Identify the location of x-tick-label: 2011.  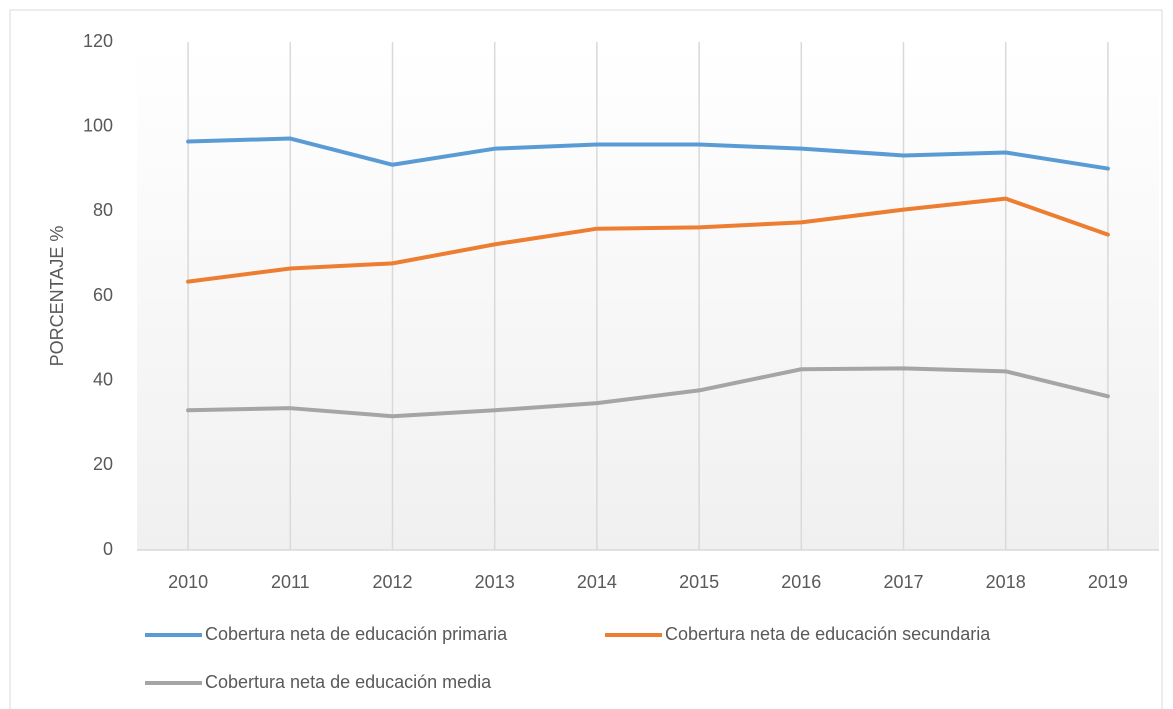
(290, 582).